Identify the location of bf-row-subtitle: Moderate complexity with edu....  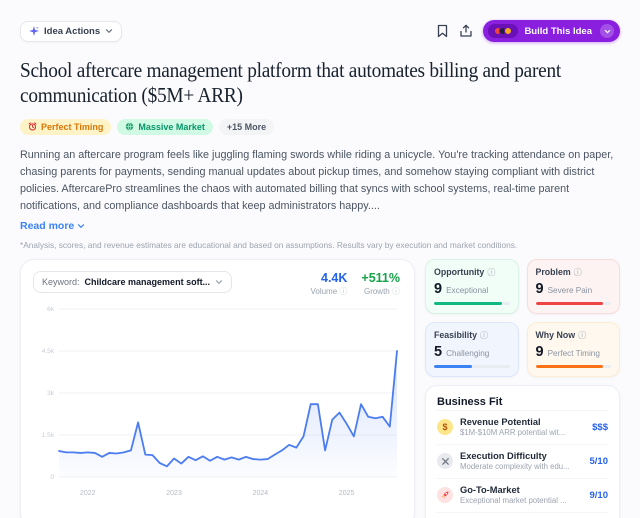
(515, 467).